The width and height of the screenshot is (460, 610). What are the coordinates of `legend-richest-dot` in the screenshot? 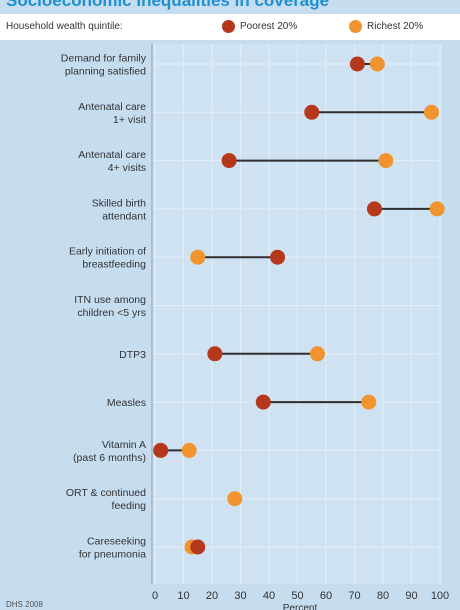 It's located at (355, 26).